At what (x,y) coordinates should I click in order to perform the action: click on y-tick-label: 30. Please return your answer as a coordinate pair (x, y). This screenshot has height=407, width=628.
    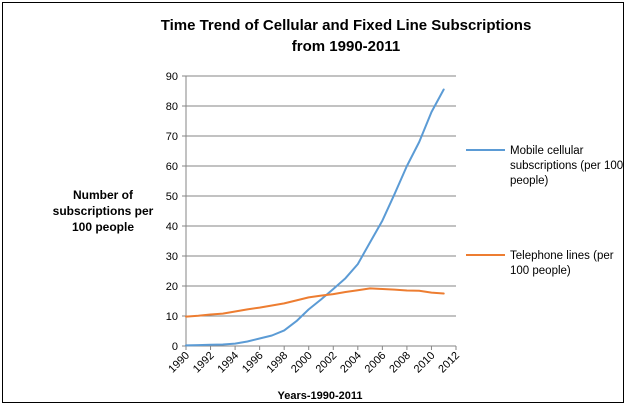
    Looking at the image, I should click on (172, 257).